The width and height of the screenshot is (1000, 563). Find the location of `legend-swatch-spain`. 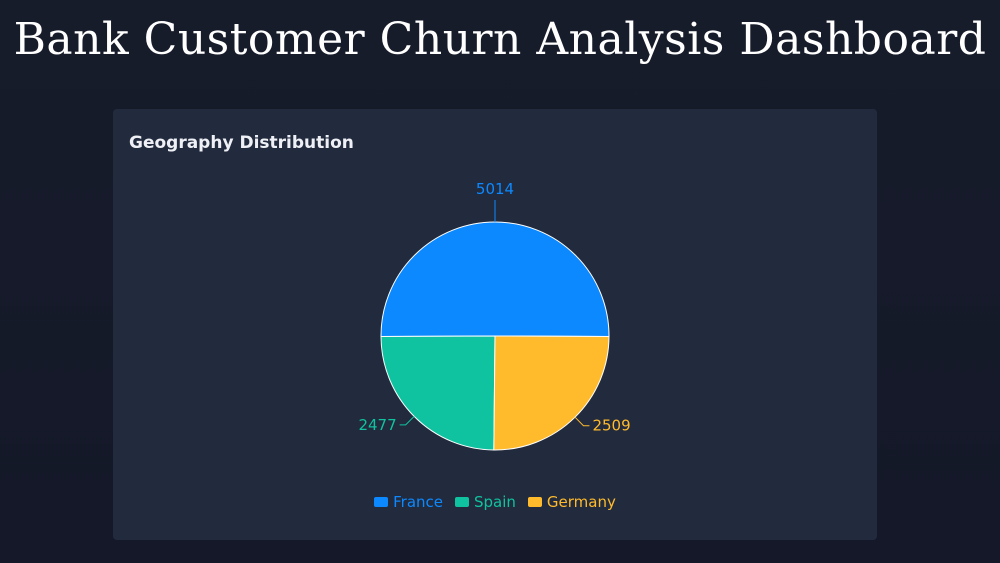

legend-swatch-spain is located at coordinates (462, 502).